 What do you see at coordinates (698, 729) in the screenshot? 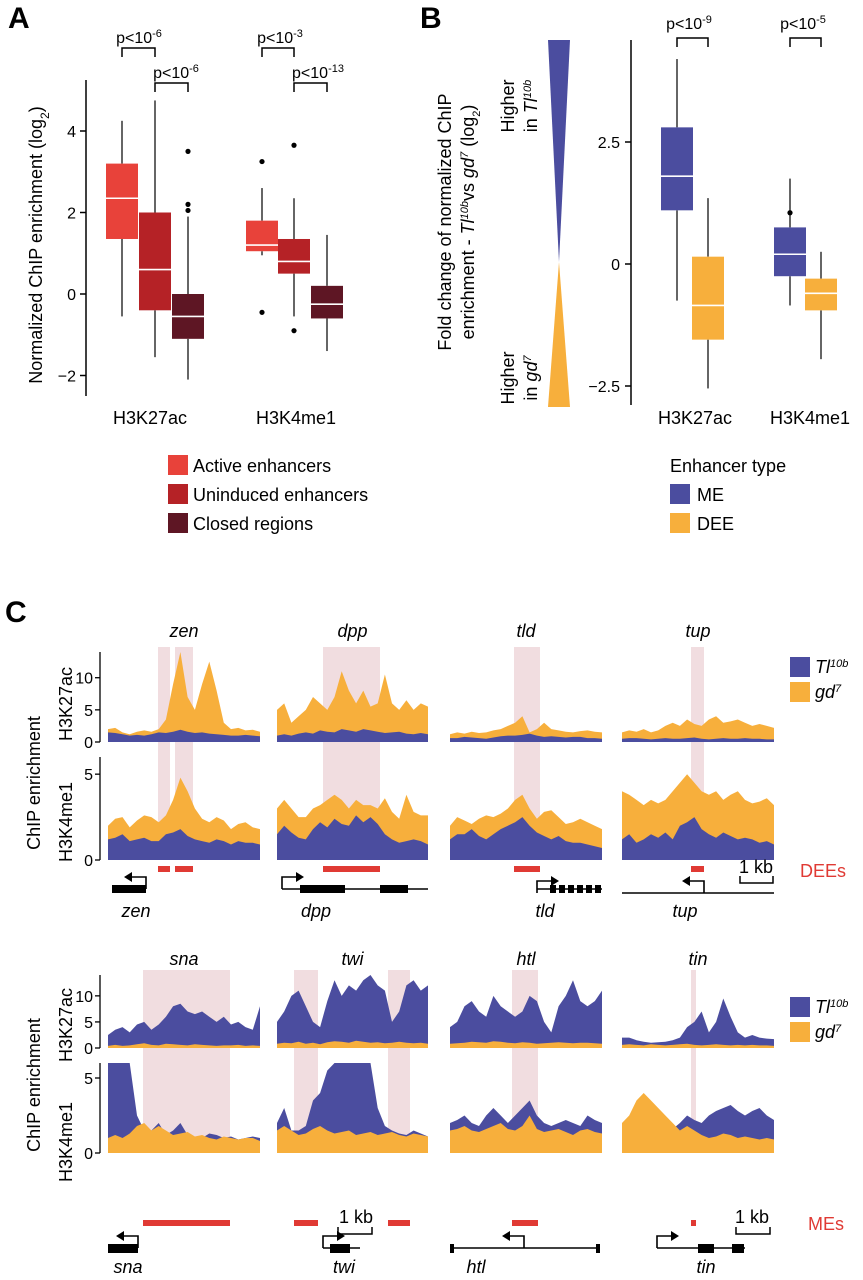
I see `locus-tup-h3k27ac-back` at bounding box center [698, 729].